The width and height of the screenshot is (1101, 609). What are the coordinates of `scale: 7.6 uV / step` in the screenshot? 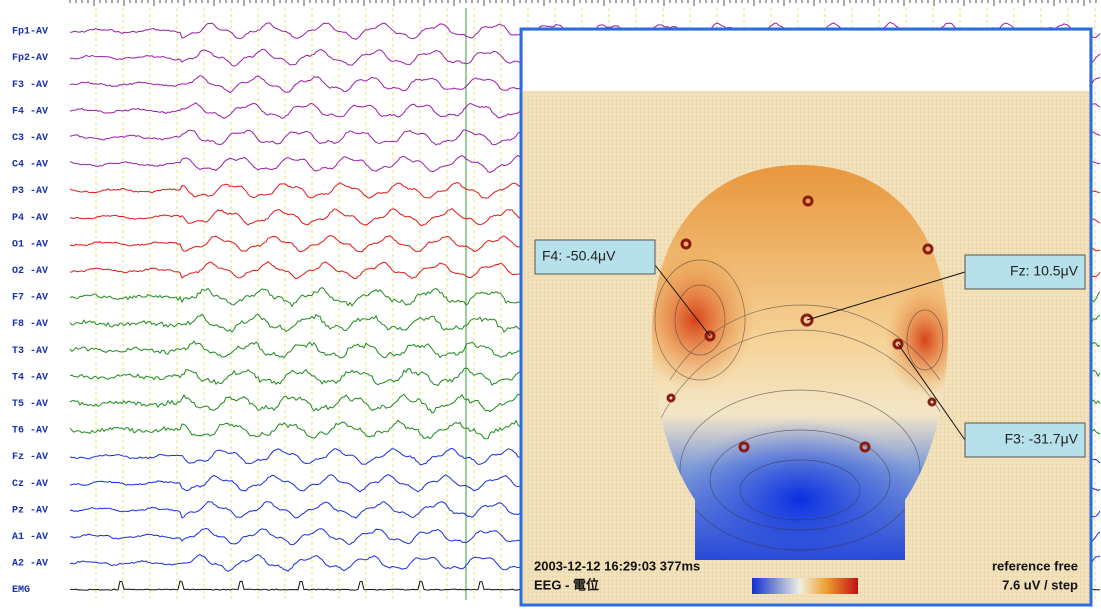 It's located at (1040, 584).